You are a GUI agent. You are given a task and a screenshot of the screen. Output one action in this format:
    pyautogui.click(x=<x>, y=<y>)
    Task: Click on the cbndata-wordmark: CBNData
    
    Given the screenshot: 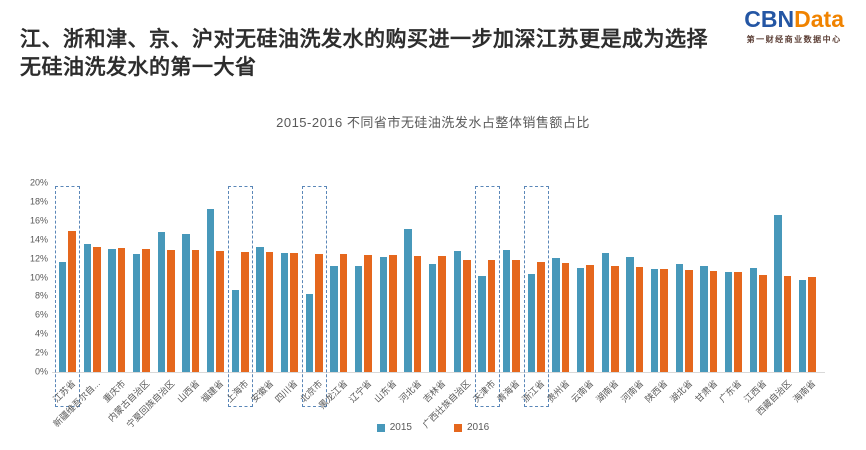 What is the action you would take?
    pyautogui.click(x=794, y=19)
    